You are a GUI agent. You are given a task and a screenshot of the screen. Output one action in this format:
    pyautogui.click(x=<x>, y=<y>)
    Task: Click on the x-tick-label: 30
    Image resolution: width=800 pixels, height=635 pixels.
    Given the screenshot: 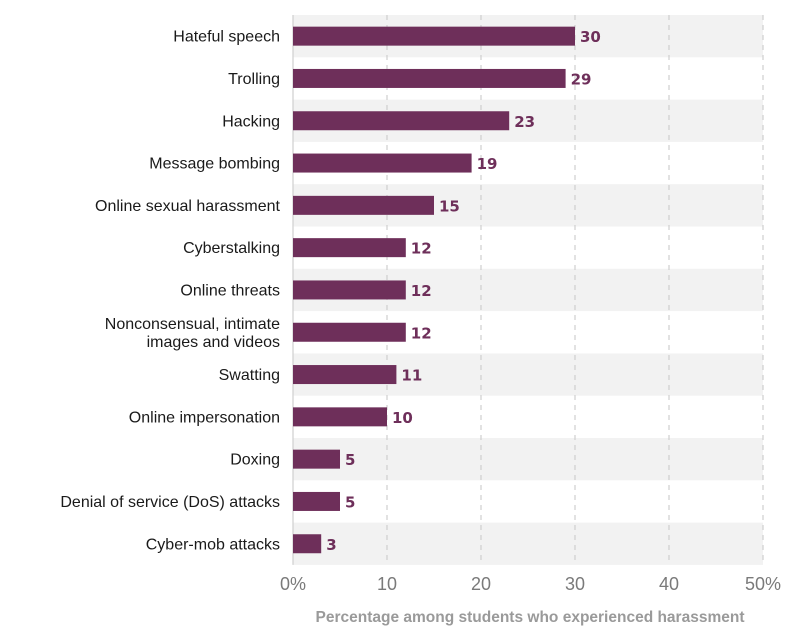 What is the action you would take?
    pyautogui.click(x=575, y=584)
    